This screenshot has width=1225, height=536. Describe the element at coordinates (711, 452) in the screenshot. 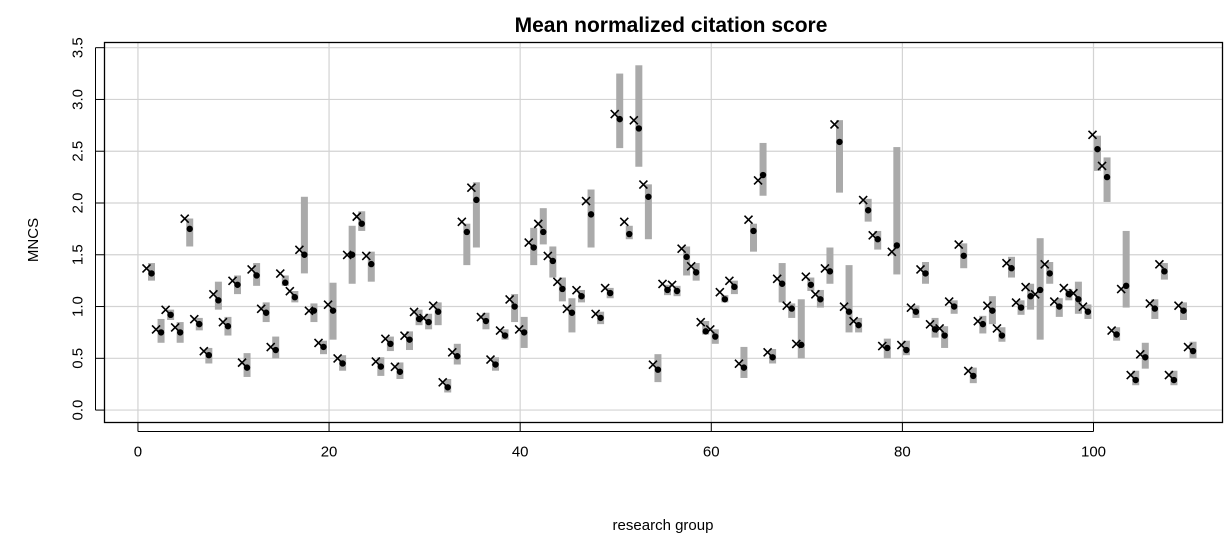

I see `x-tick-label: 60` at that location.